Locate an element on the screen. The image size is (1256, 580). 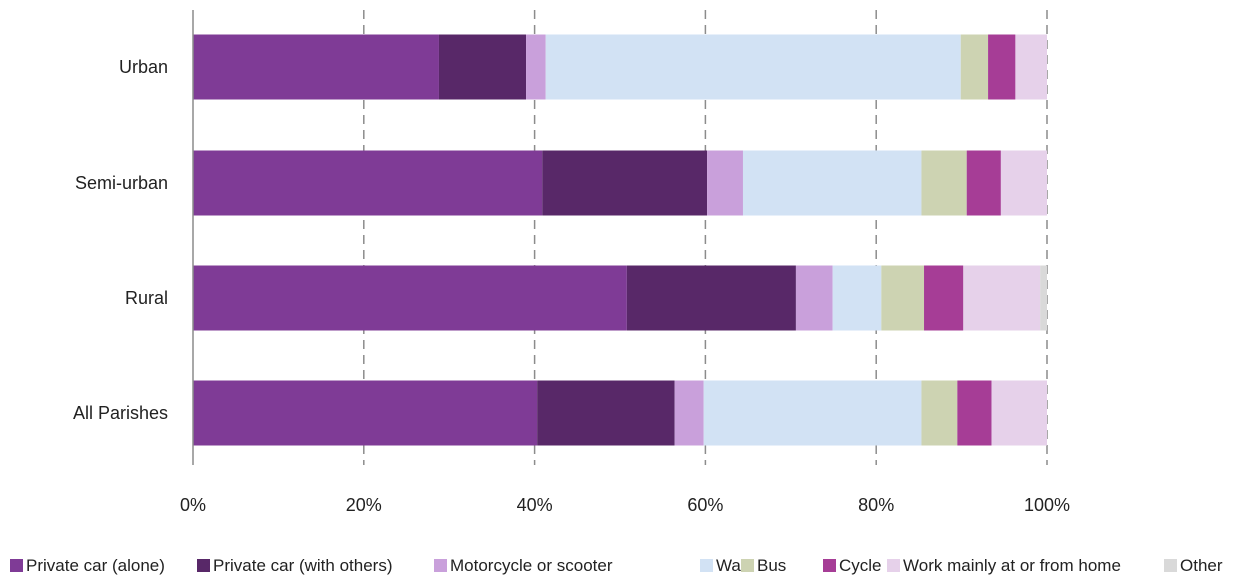
bar-rural-bus is located at coordinates (903, 298).